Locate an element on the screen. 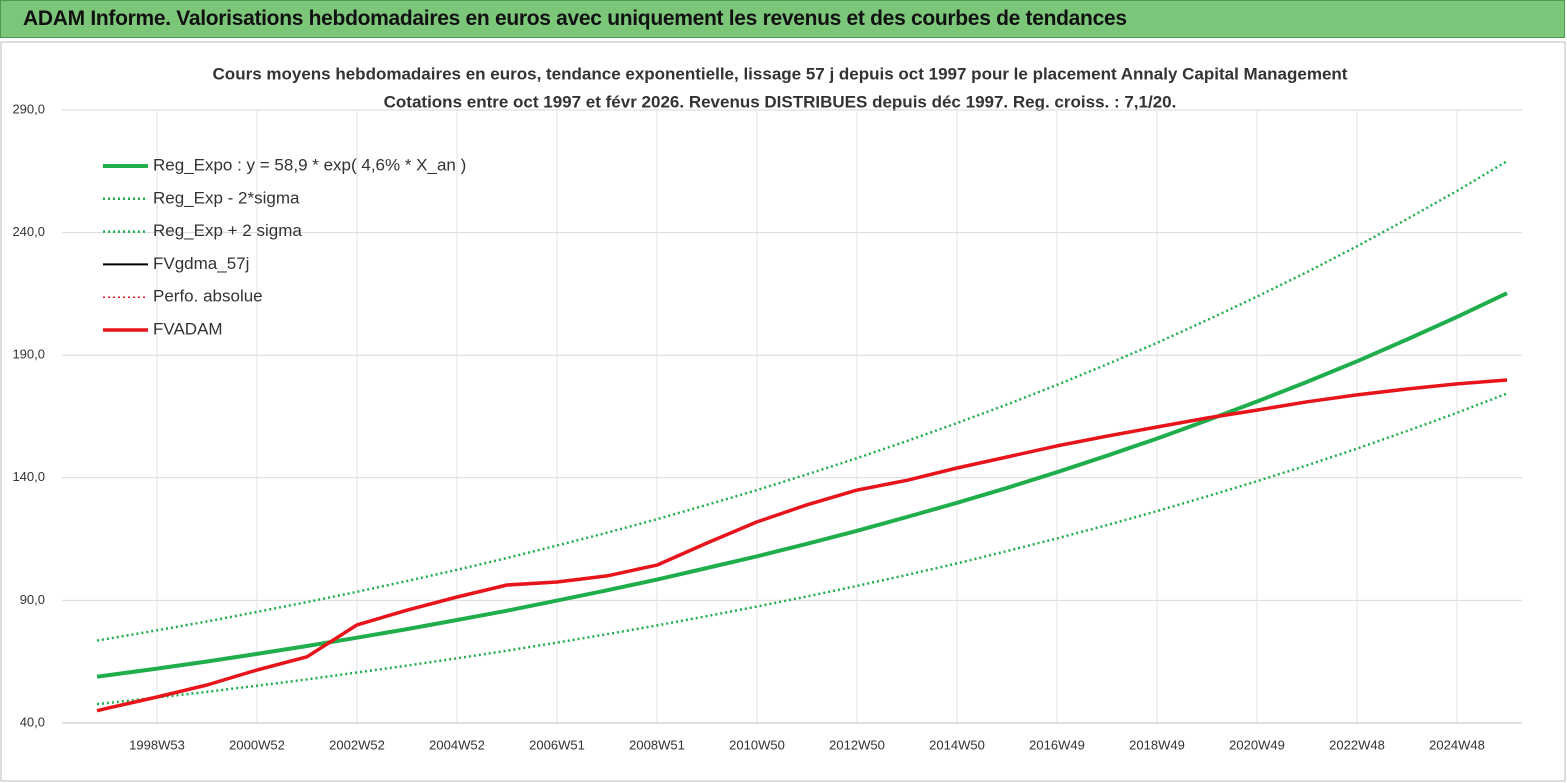 The height and width of the screenshot is (783, 1567). legend-label: FVADAM is located at coordinates (188, 328).